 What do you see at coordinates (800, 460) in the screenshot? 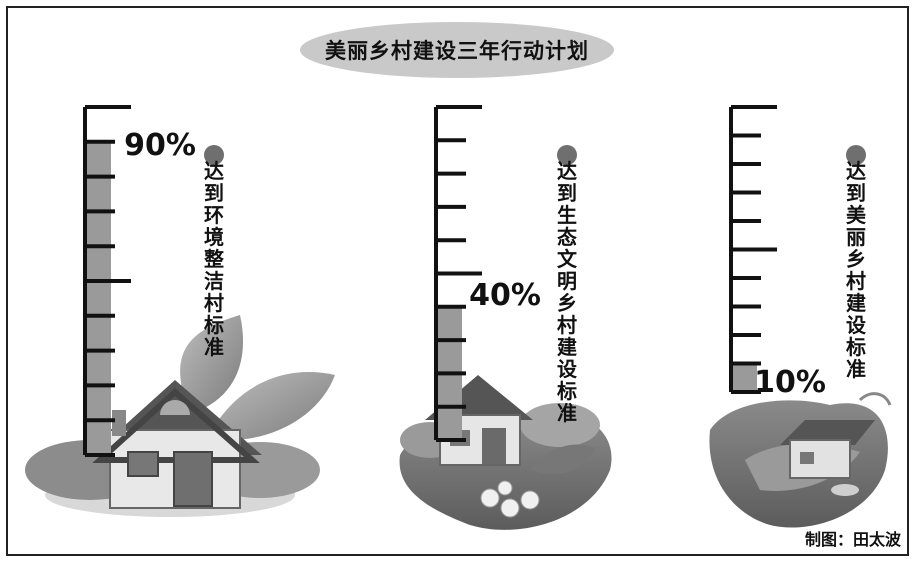
I see `scene-3-illustration` at bounding box center [800, 460].